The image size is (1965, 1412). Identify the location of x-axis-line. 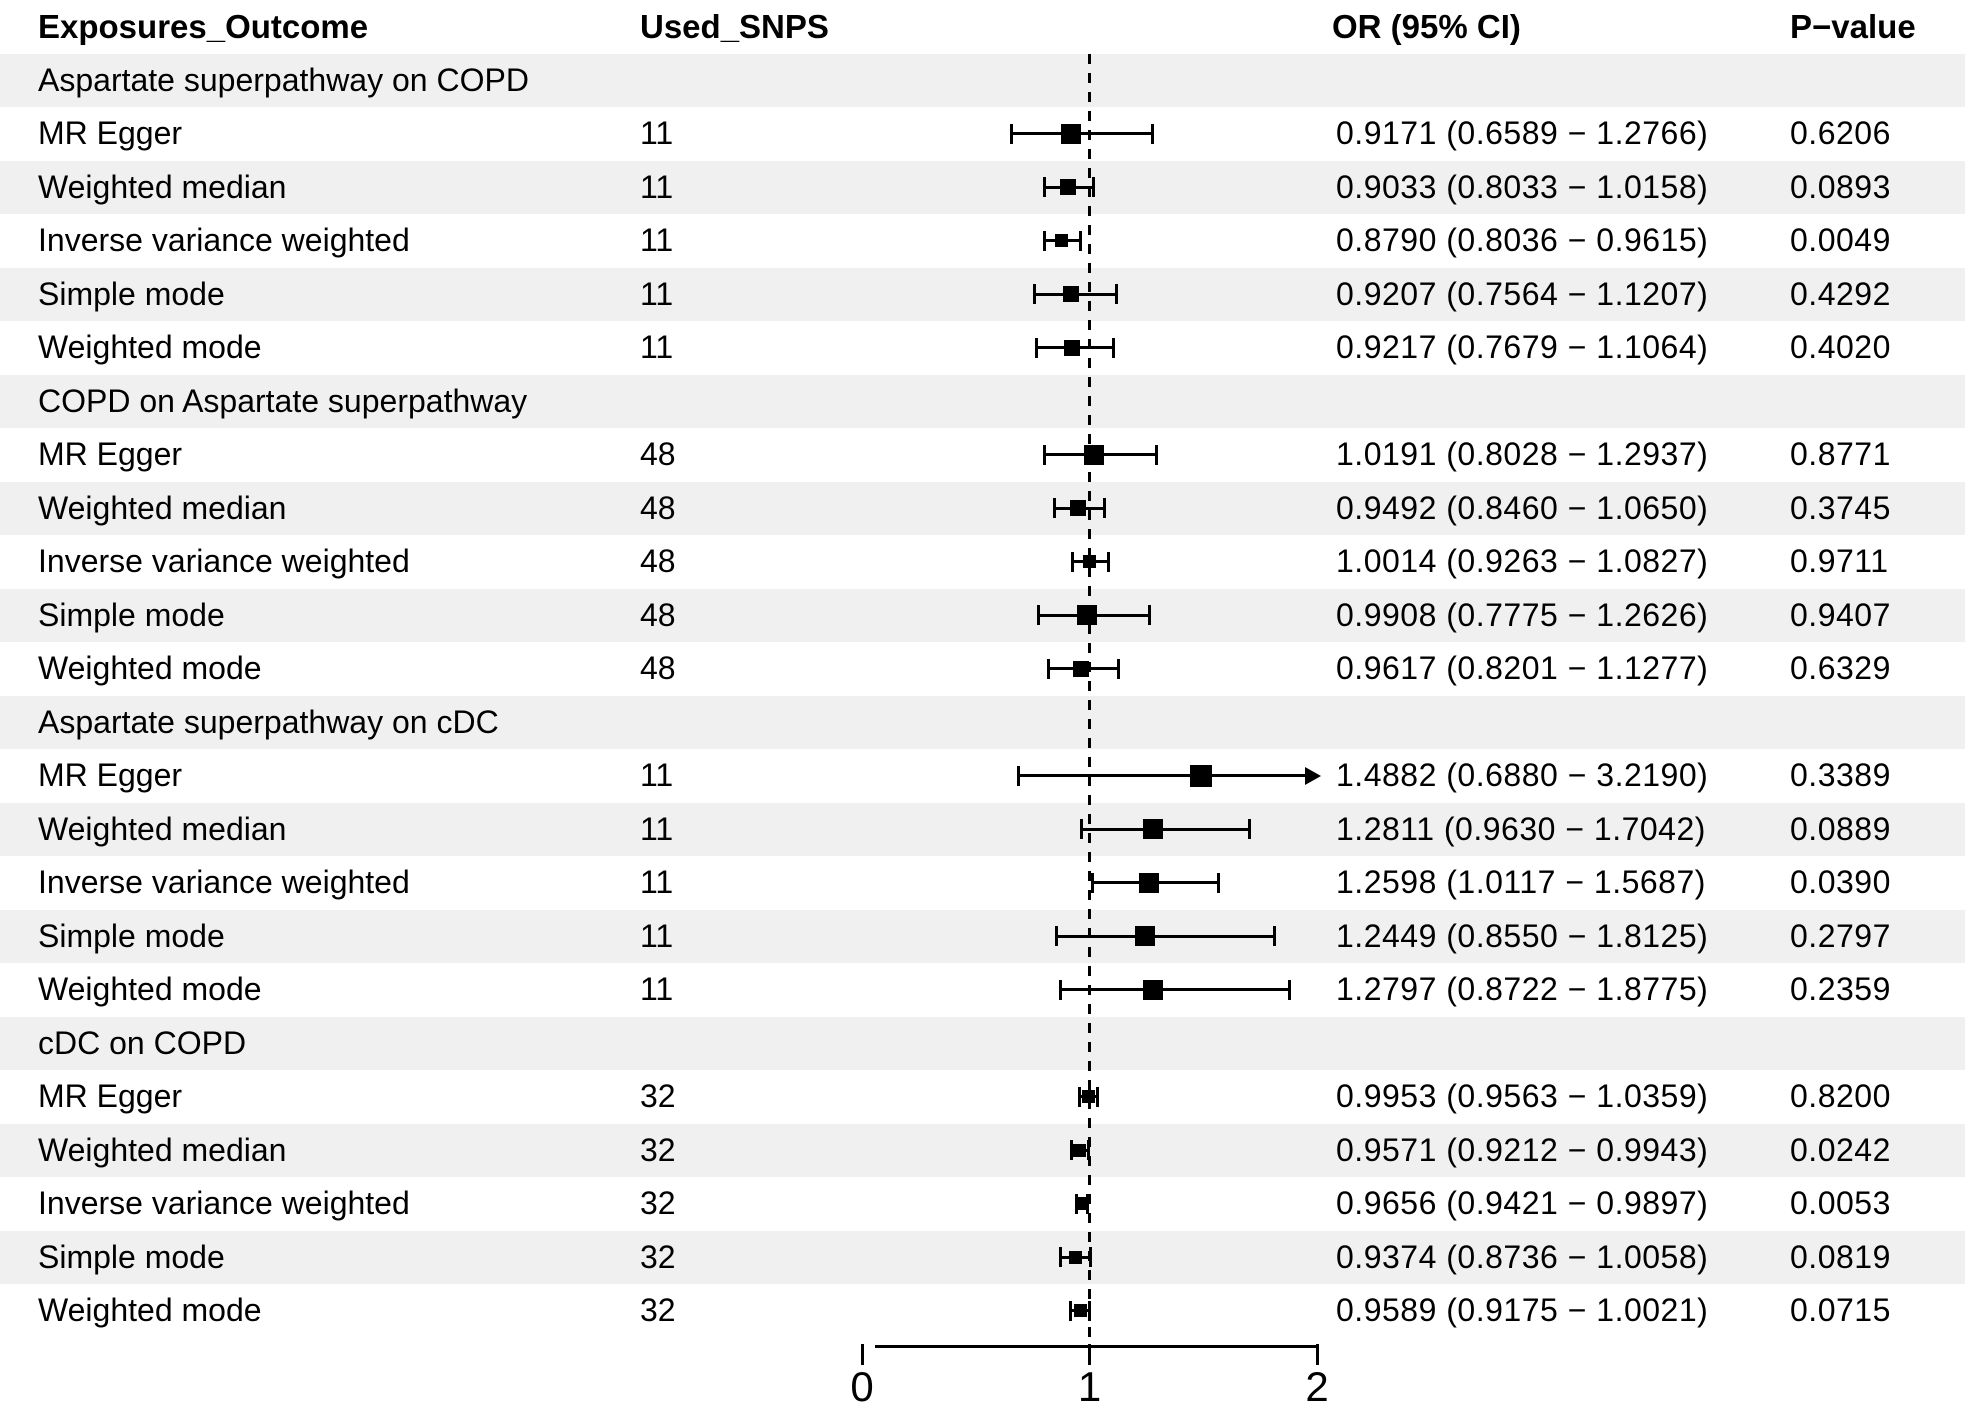
(1097, 1346).